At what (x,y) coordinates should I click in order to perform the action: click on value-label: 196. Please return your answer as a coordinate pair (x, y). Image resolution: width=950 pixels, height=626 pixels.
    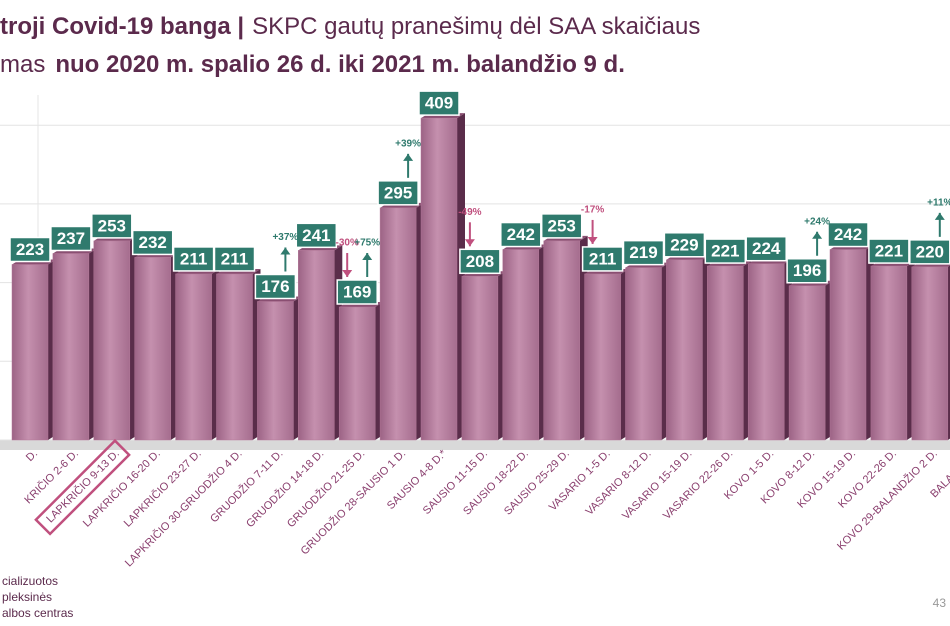
    Looking at the image, I should click on (807, 270).